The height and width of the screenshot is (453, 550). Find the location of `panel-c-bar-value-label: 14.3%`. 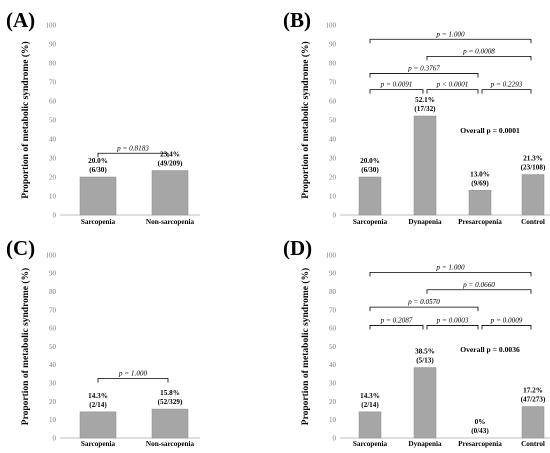

panel-c-bar-value-label: 14.3% is located at coordinates (98, 396).